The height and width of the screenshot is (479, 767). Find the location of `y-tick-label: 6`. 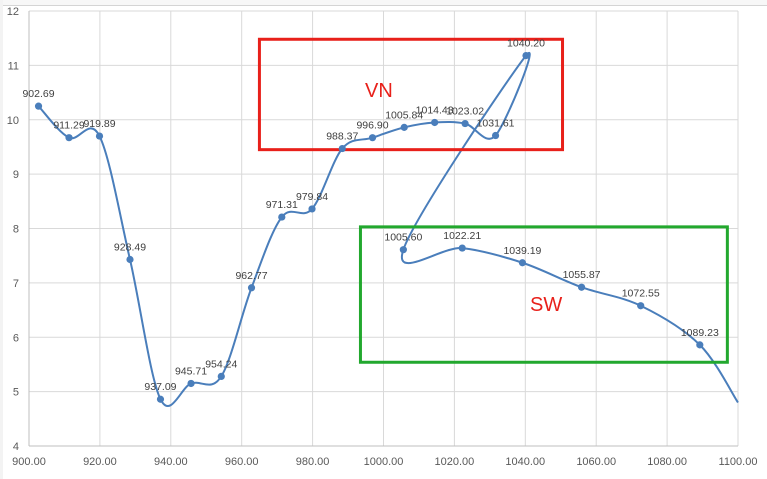

y-tick-label: 6 is located at coordinates (16, 338).